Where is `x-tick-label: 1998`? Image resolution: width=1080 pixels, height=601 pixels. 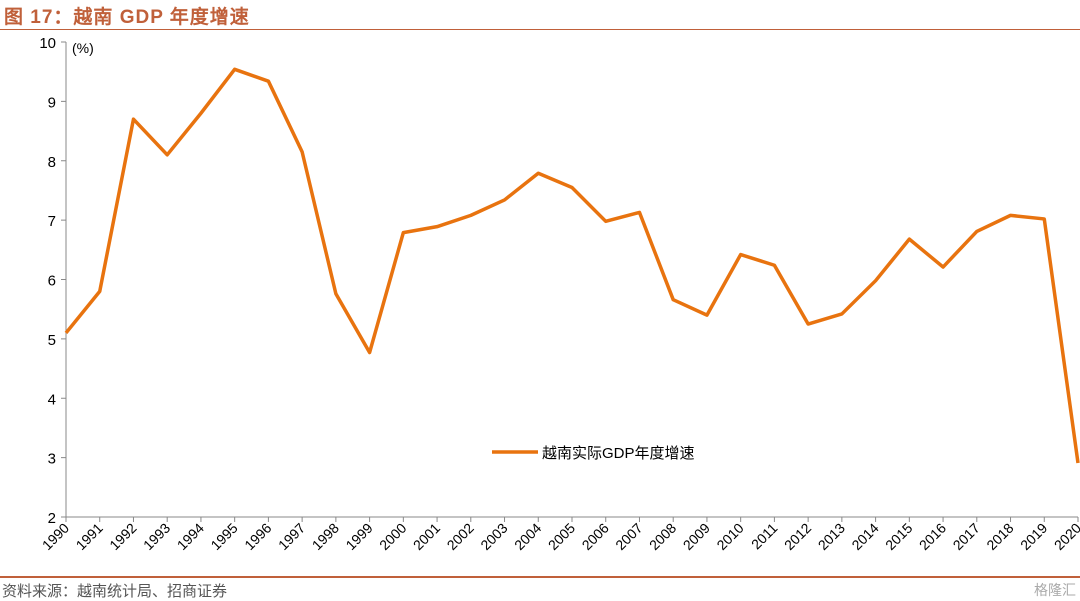 x-tick-label: 1998 is located at coordinates (325, 536).